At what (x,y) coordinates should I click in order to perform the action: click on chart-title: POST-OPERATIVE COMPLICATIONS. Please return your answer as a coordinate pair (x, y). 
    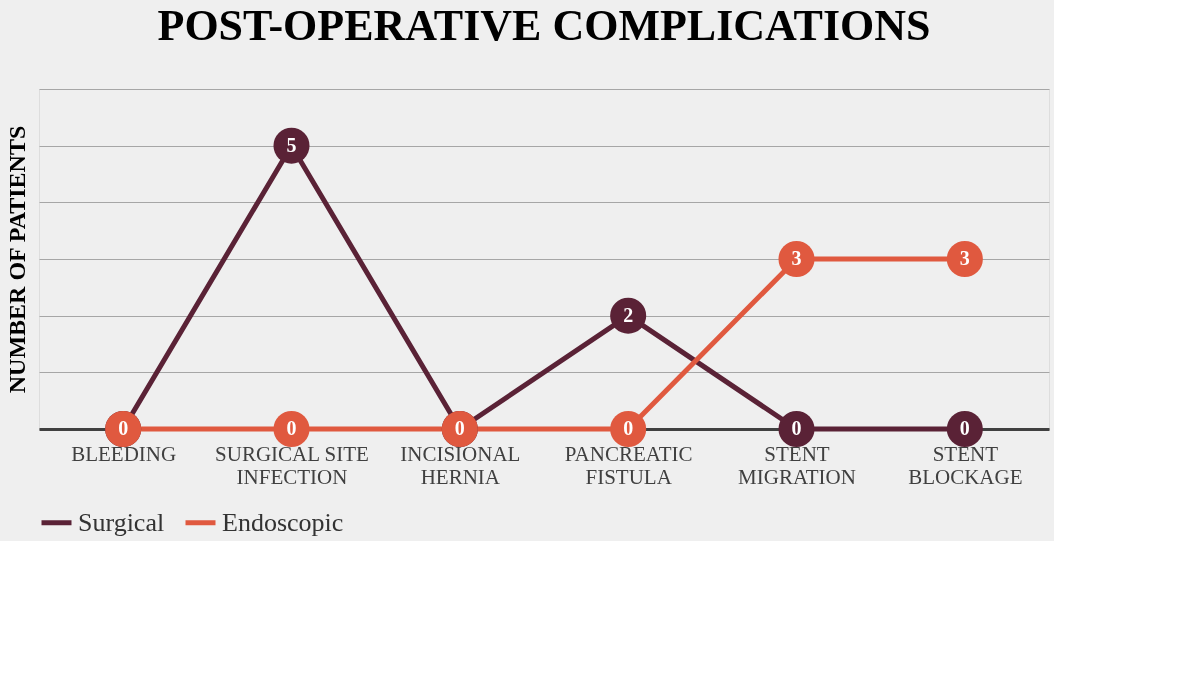
    Looking at the image, I should click on (544, 25).